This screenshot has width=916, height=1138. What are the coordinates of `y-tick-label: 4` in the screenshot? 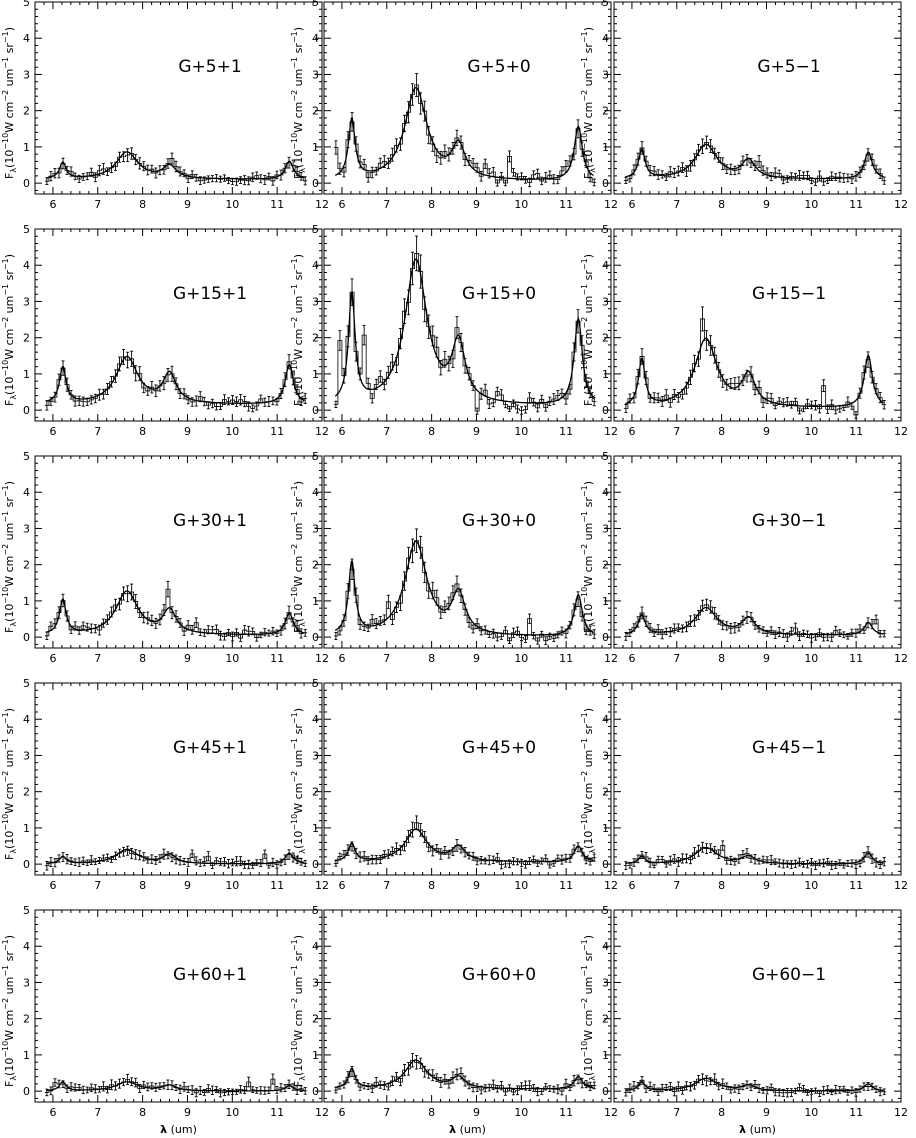 It's located at (315, 719).